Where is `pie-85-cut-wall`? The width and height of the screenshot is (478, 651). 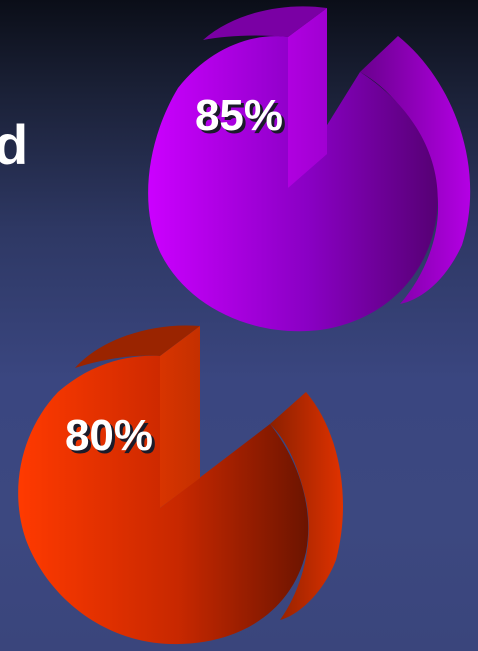
pie-85-cut-wall is located at coordinates (307, 98).